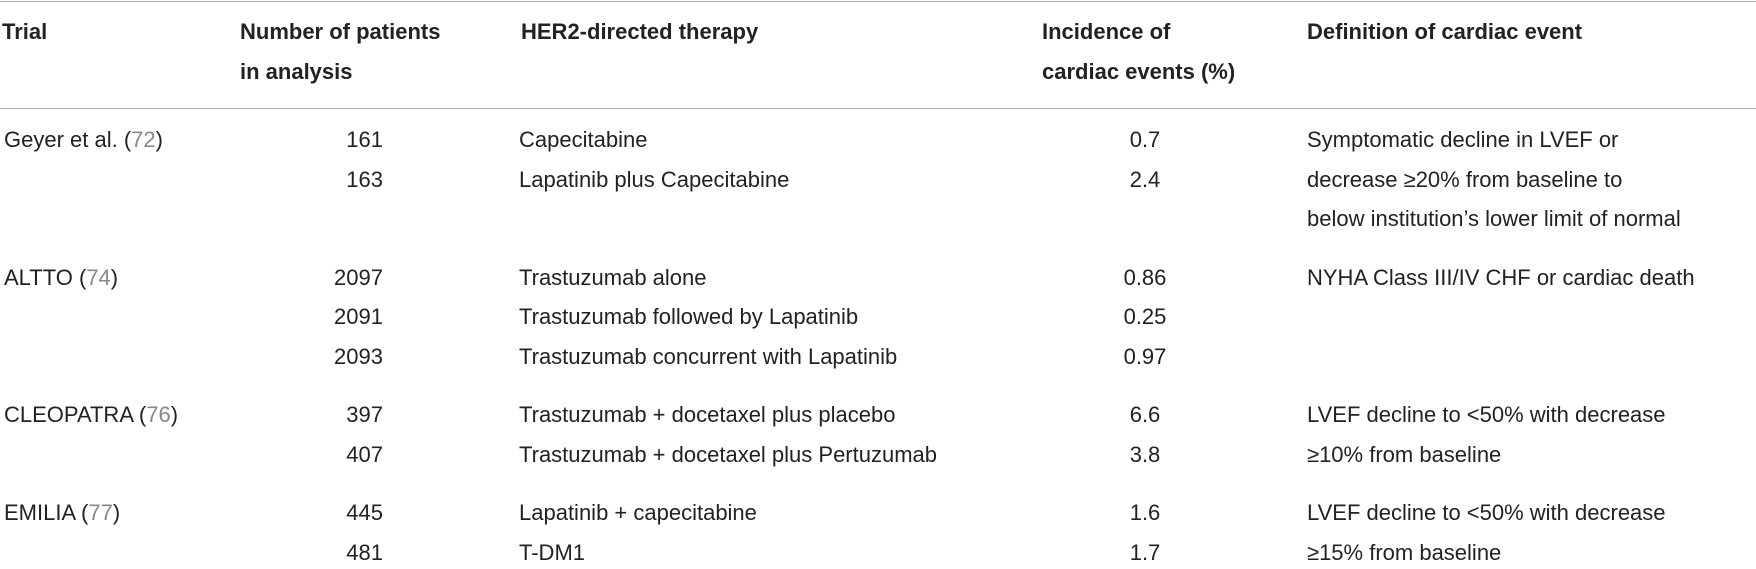 This screenshot has width=1756, height=569. Describe the element at coordinates (708, 356) in the screenshot. I see `therapy-cell: Trastuzumab concurrent with Lapatinib` at that location.